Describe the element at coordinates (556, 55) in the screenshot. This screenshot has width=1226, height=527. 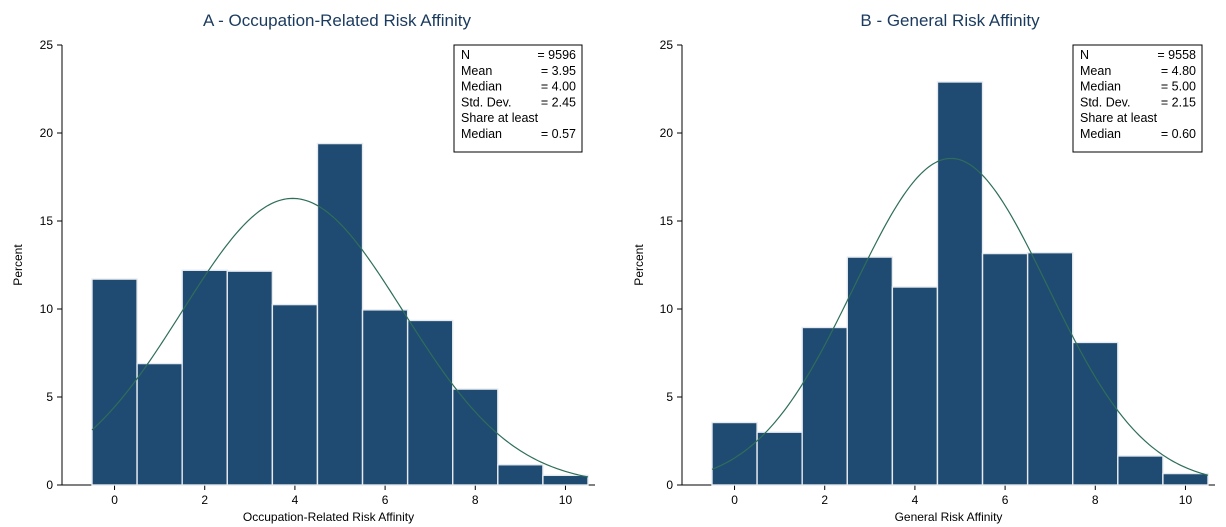
I see `stat-value: = 9596` at that location.